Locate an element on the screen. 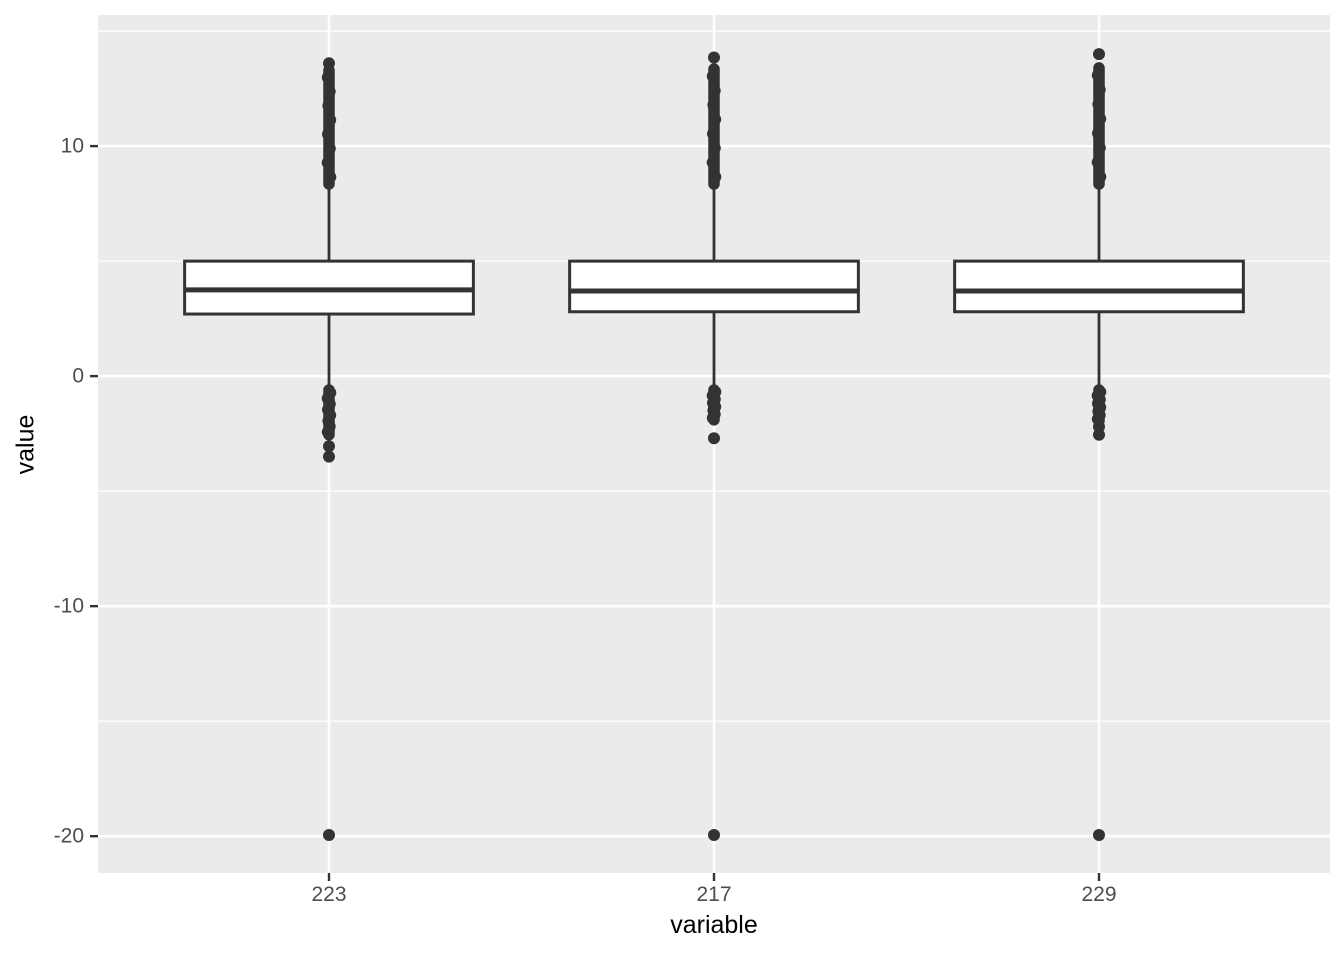  y-axis-title-container: value is located at coordinates (26, 444).